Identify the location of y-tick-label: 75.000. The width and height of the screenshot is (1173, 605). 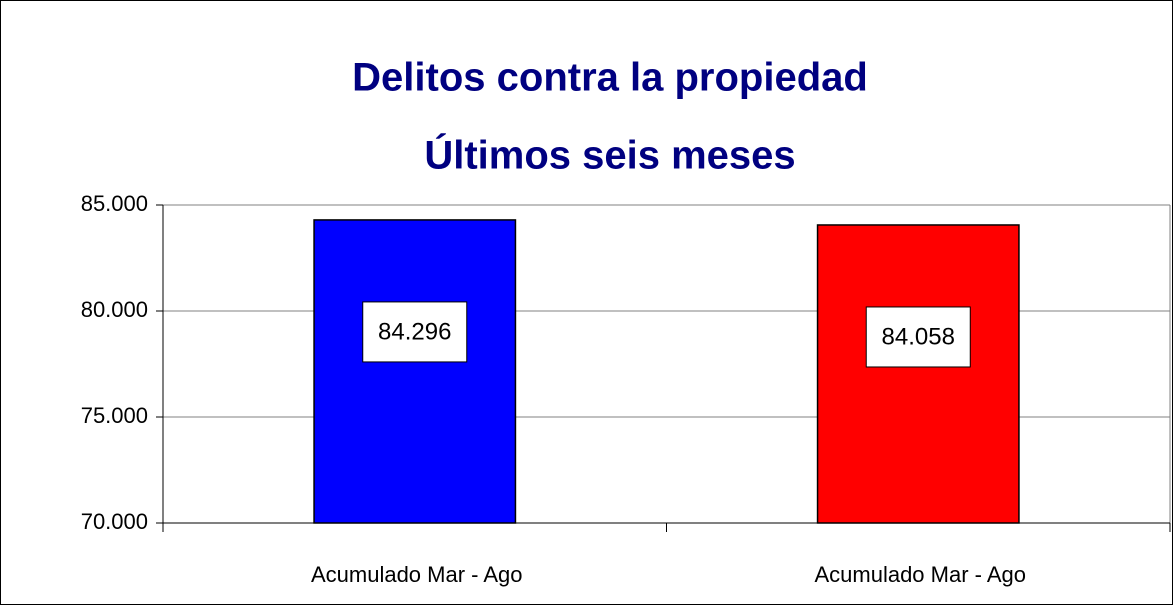
(114, 415).